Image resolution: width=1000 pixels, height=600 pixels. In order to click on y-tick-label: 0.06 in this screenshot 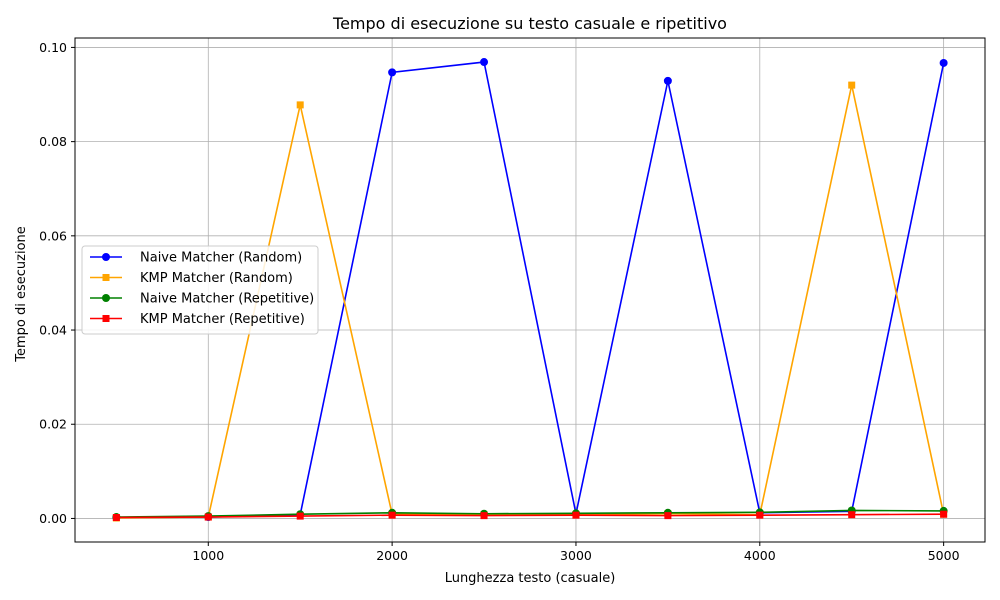, I will do `click(53, 235)`.